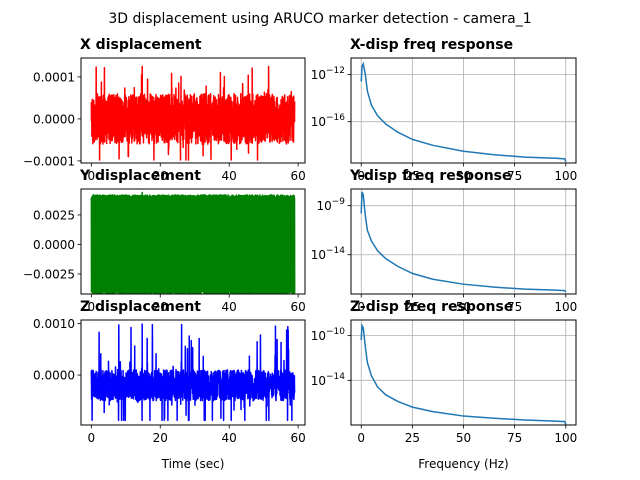  I want to click on y-tick-label: 0.0025, so click(54, 215).